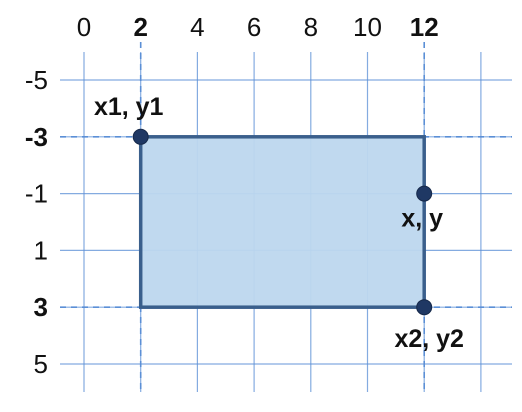 Image resolution: width=522 pixels, height=412 pixels. I want to click on y-tick-label: 1, so click(41, 250).